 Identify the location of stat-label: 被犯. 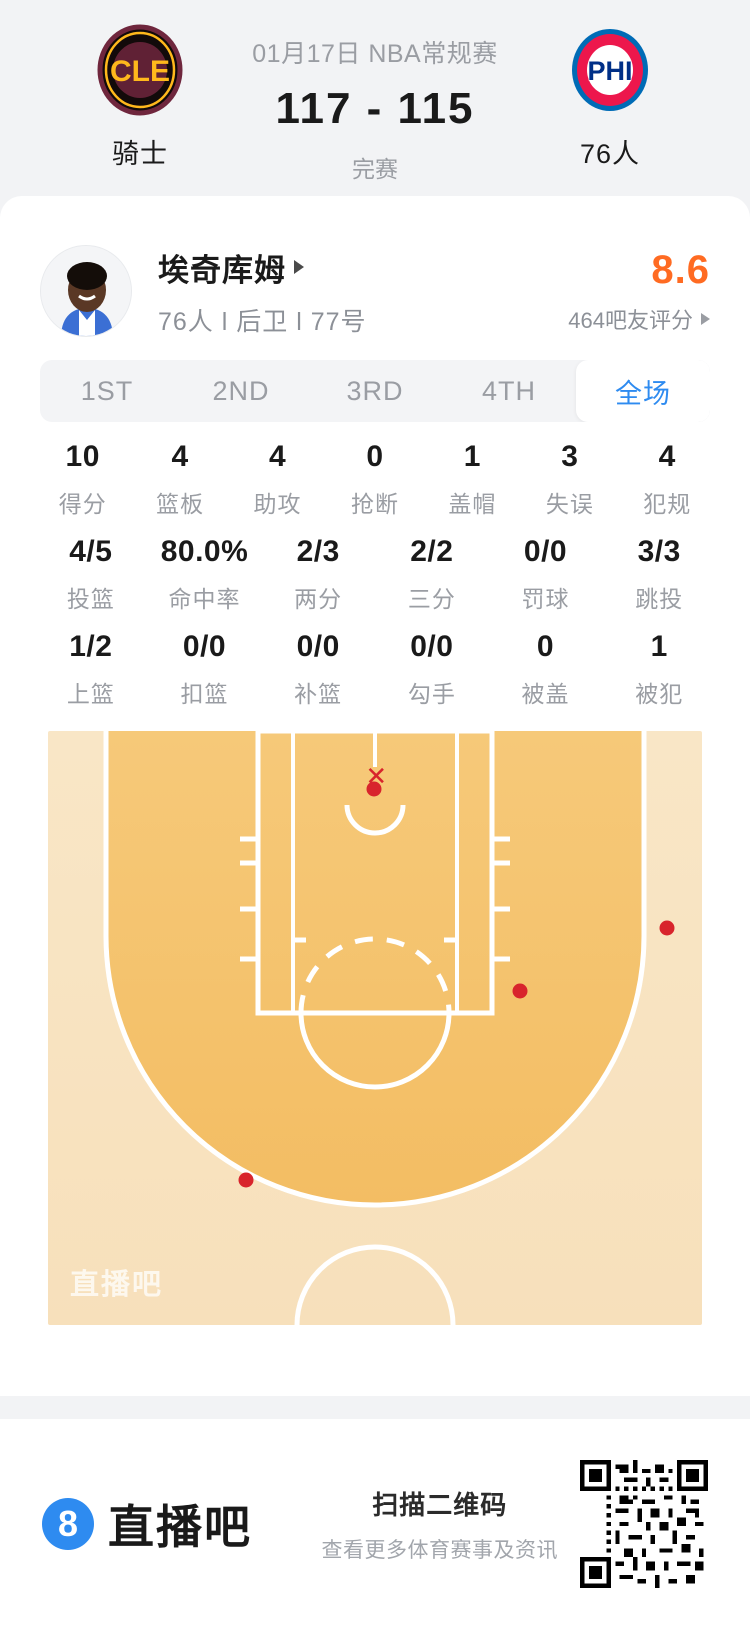
(659, 694).